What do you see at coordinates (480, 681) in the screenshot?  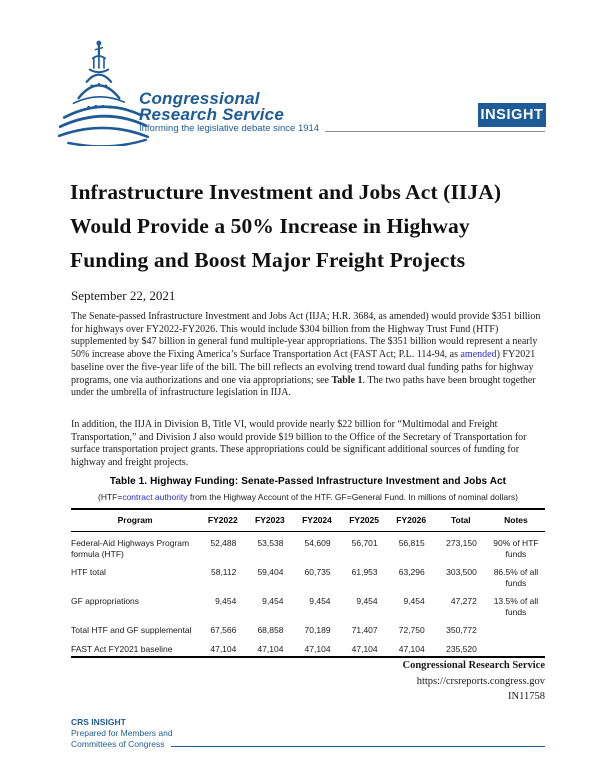 I see `footer-url: https://crsreports.congress.gov` at bounding box center [480, 681].